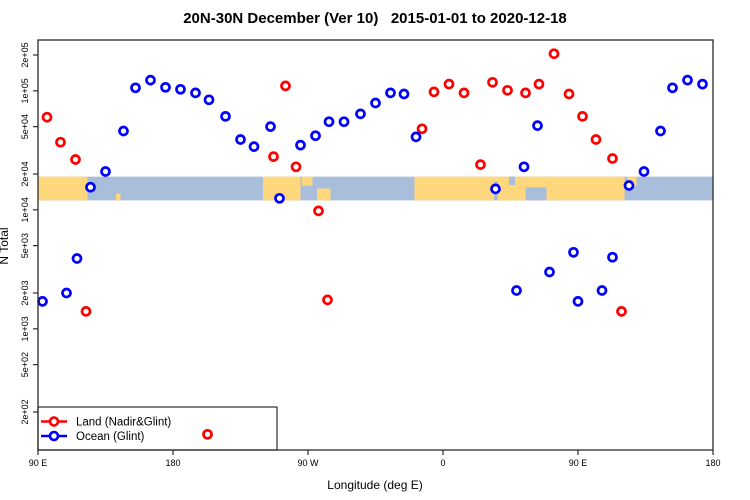  What do you see at coordinates (25, 173) in the screenshot?
I see `y-tick-label: 2e+04` at bounding box center [25, 173].